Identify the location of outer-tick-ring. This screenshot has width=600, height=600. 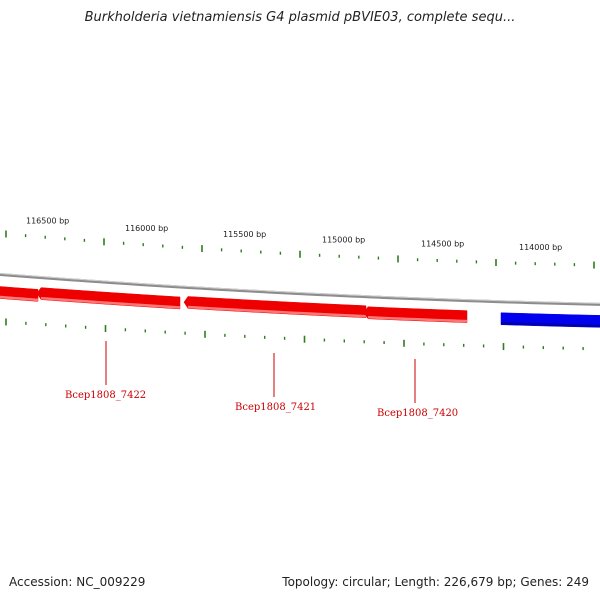
(300, 249).